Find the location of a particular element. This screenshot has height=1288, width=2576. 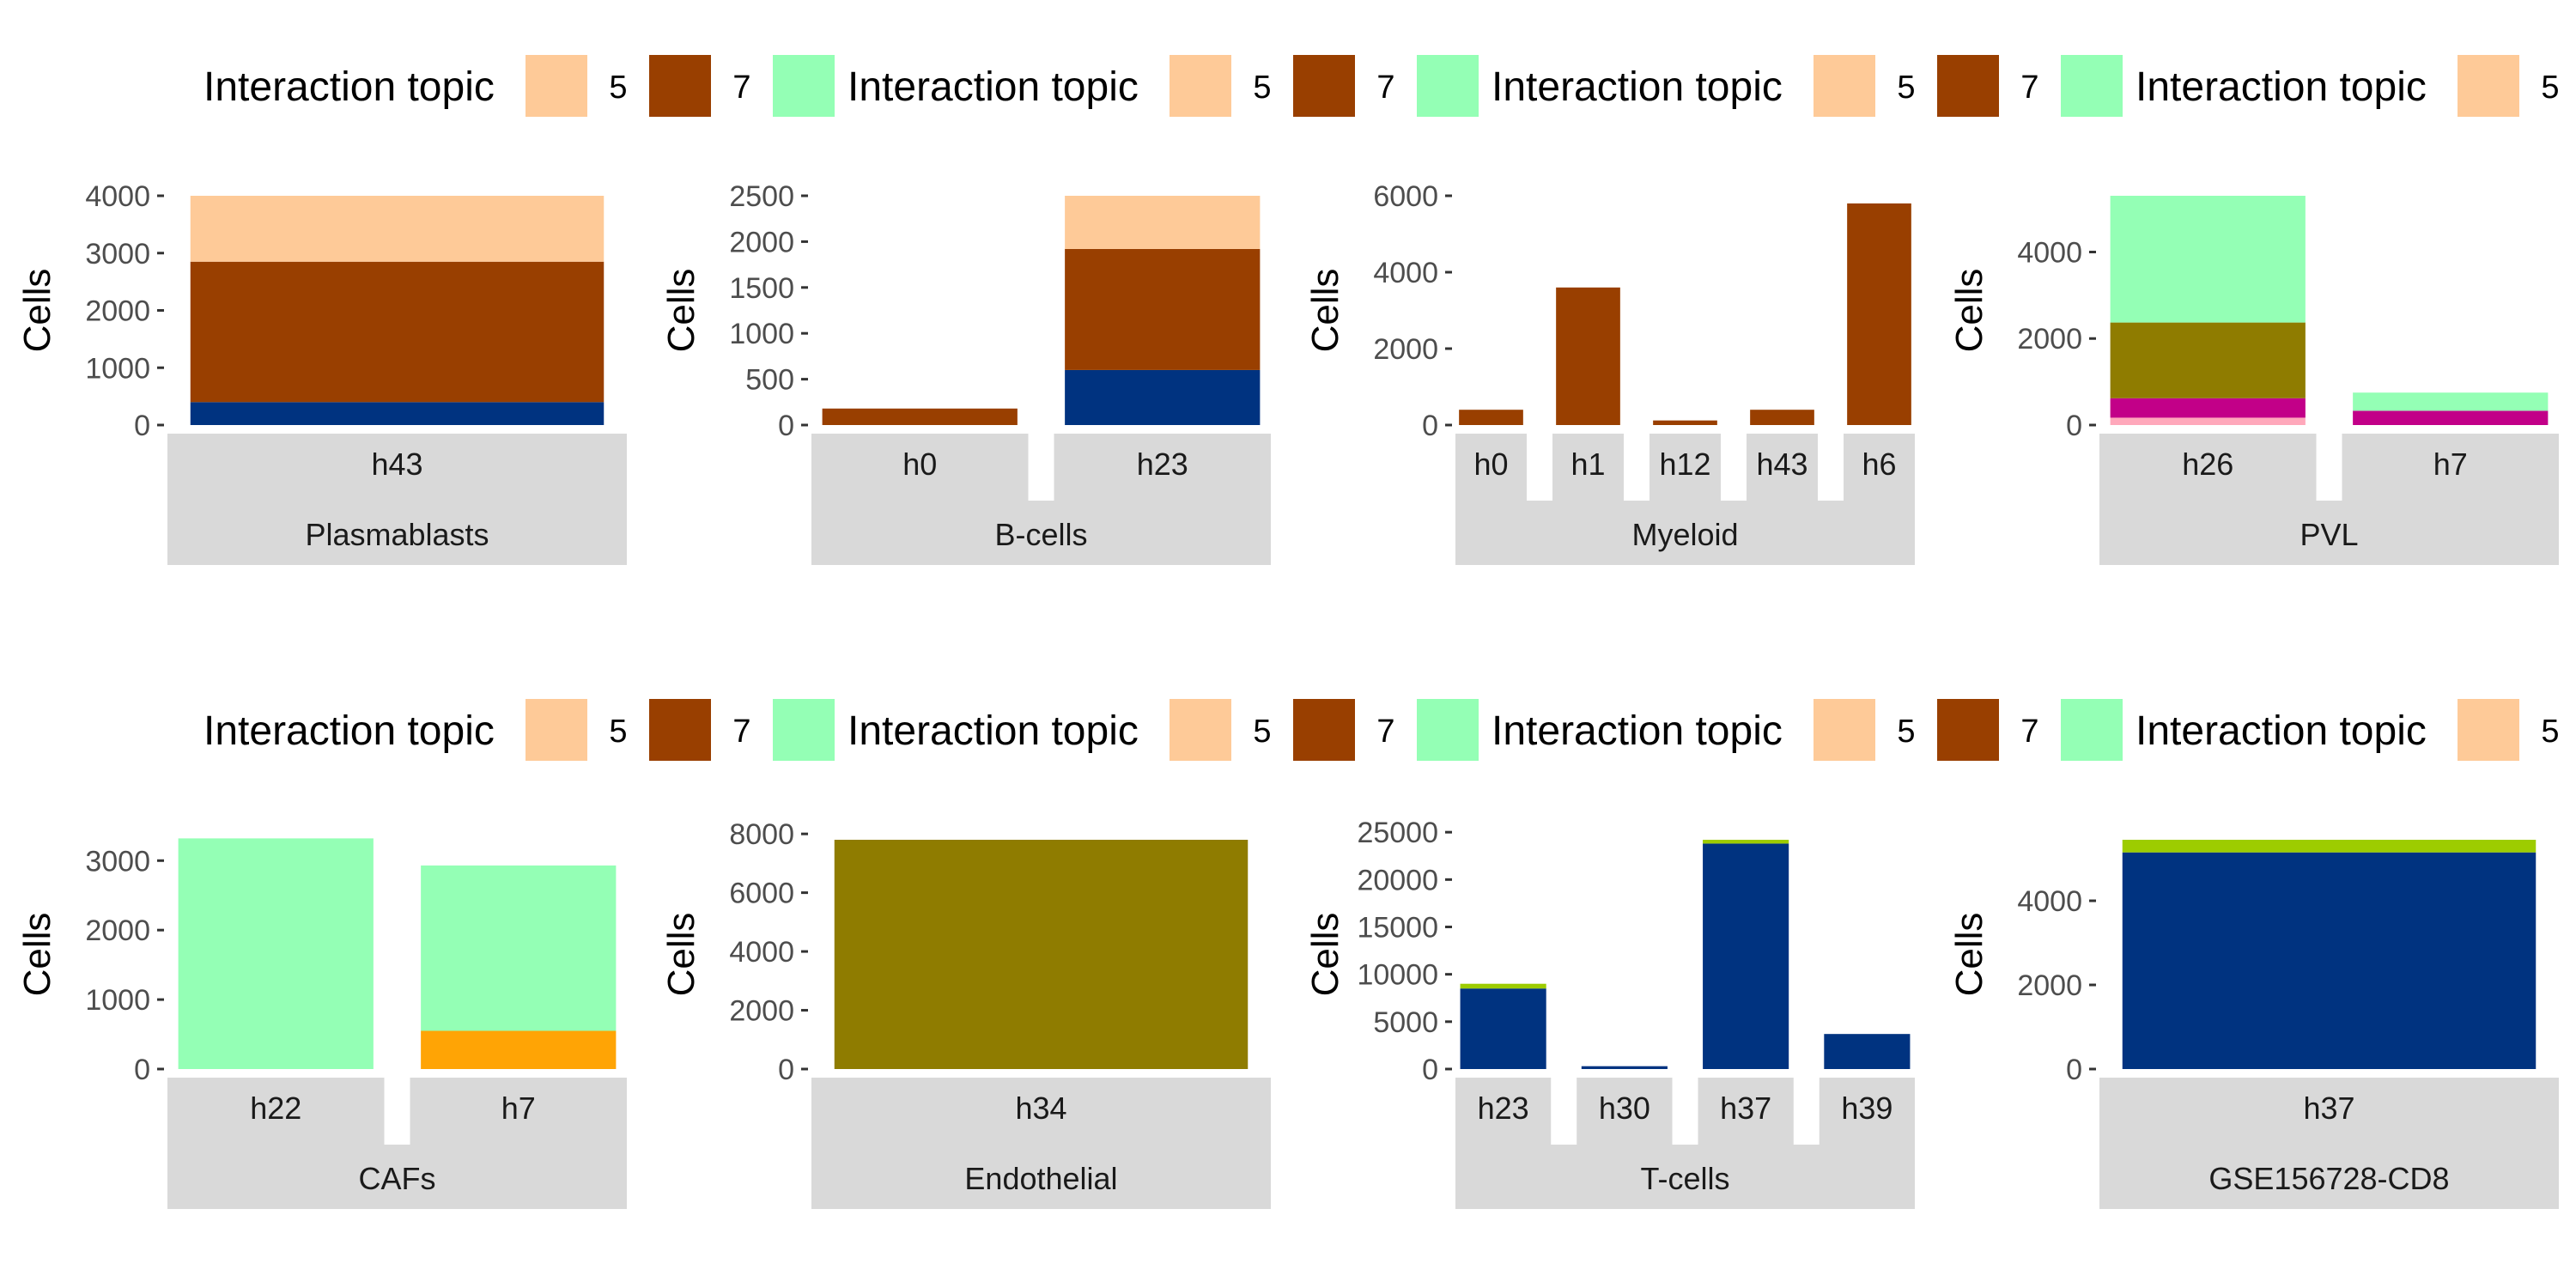

facet-label: B-cells is located at coordinates (1041, 534).